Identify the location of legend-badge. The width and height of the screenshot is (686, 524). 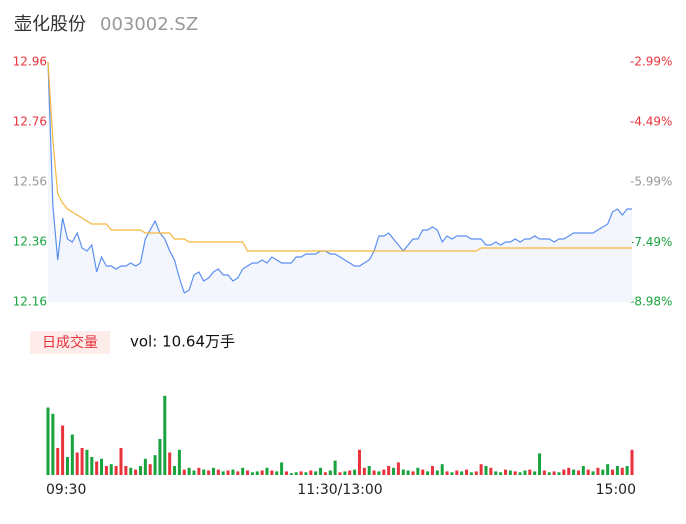
(70, 342).